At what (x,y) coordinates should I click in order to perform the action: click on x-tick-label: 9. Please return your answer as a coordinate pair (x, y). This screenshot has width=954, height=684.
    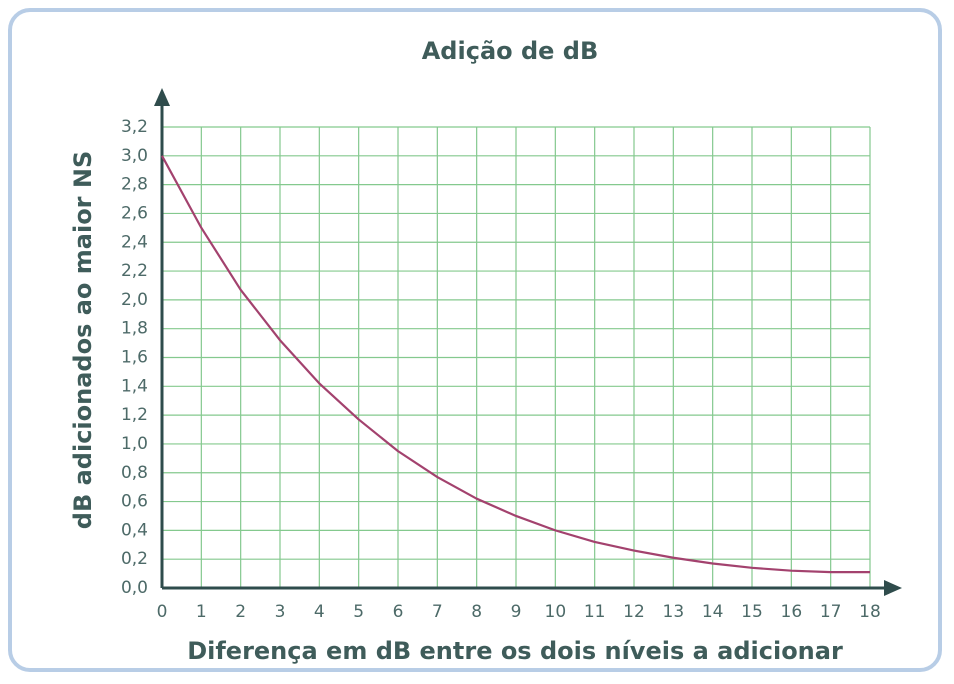
    Looking at the image, I should click on (516, 612).